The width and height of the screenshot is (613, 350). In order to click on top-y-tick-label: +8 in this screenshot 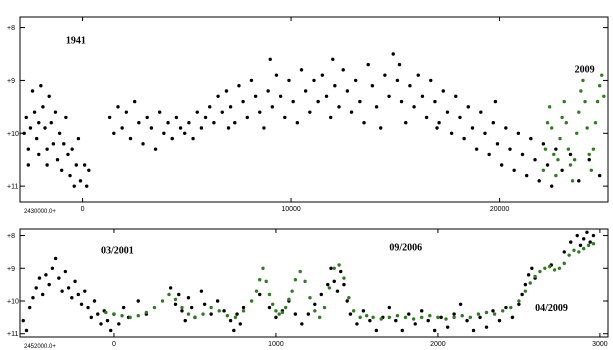, I will do `click(11, 28)`.